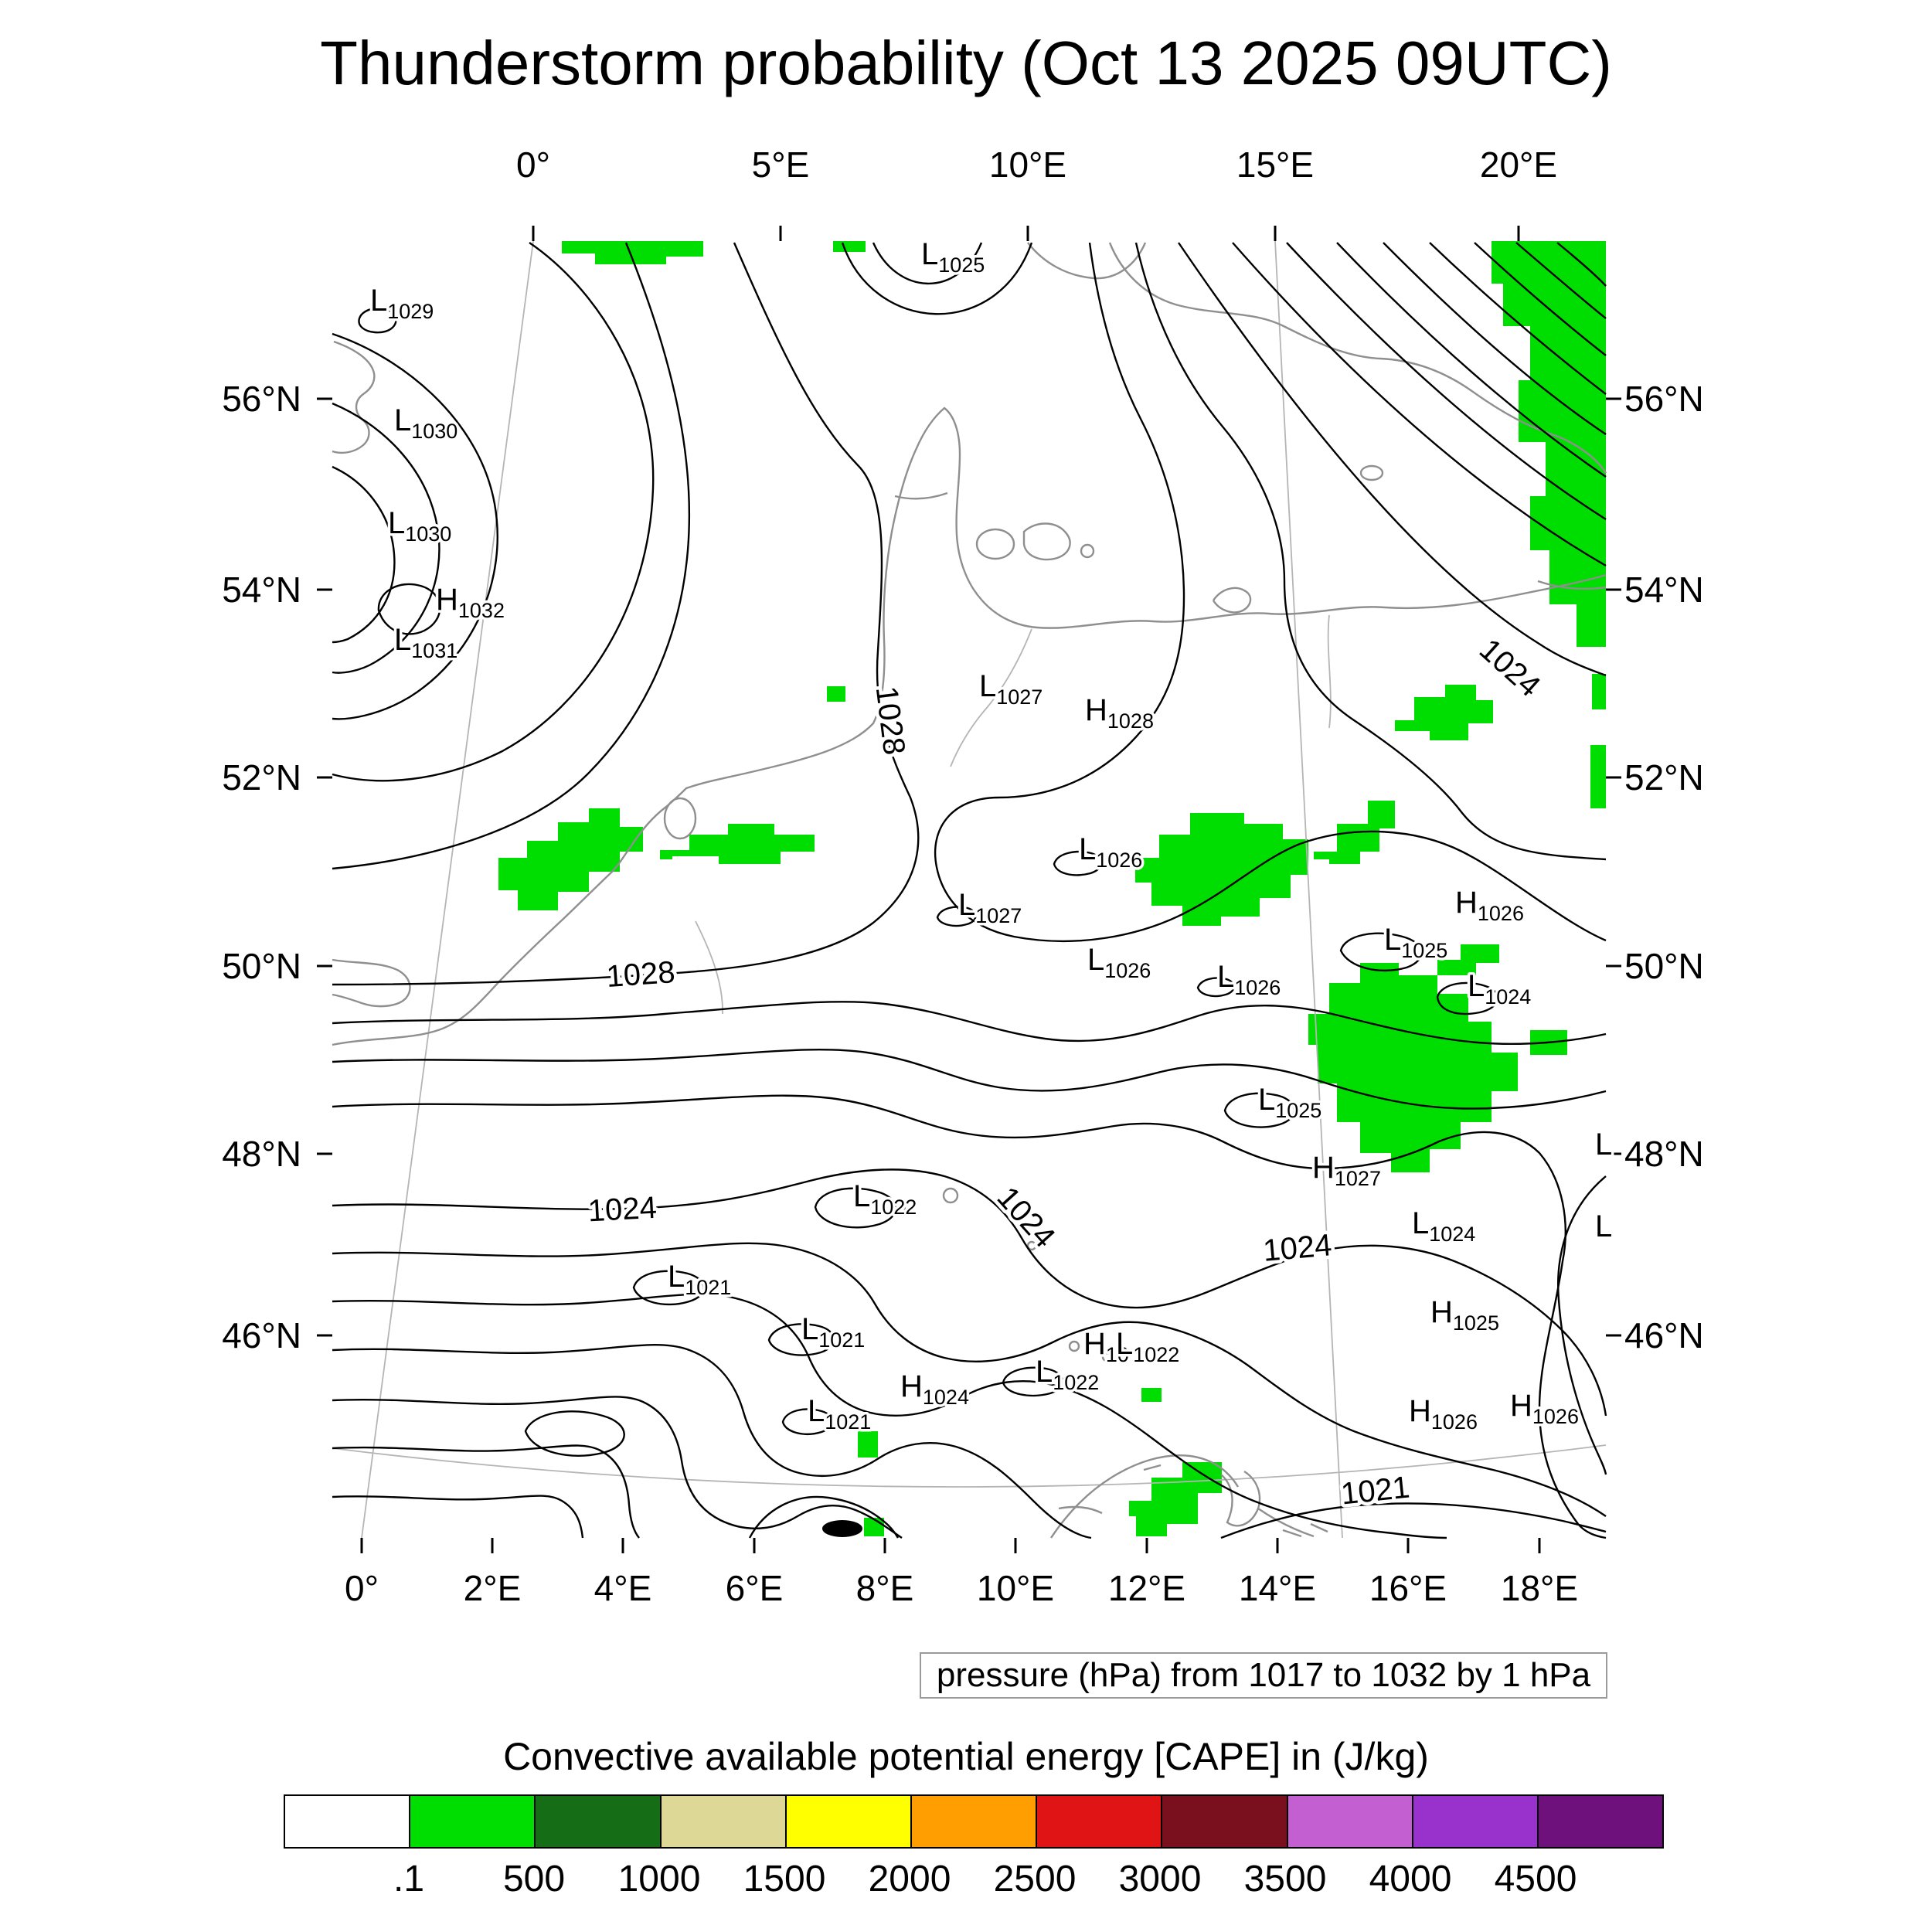 The width and height of the screenshot is (1932, 1932). What do you see at coordinates (1664, 399) in the screenshot?
I see `right-axis-label: 56°N` at bounding box center [1664, 399].